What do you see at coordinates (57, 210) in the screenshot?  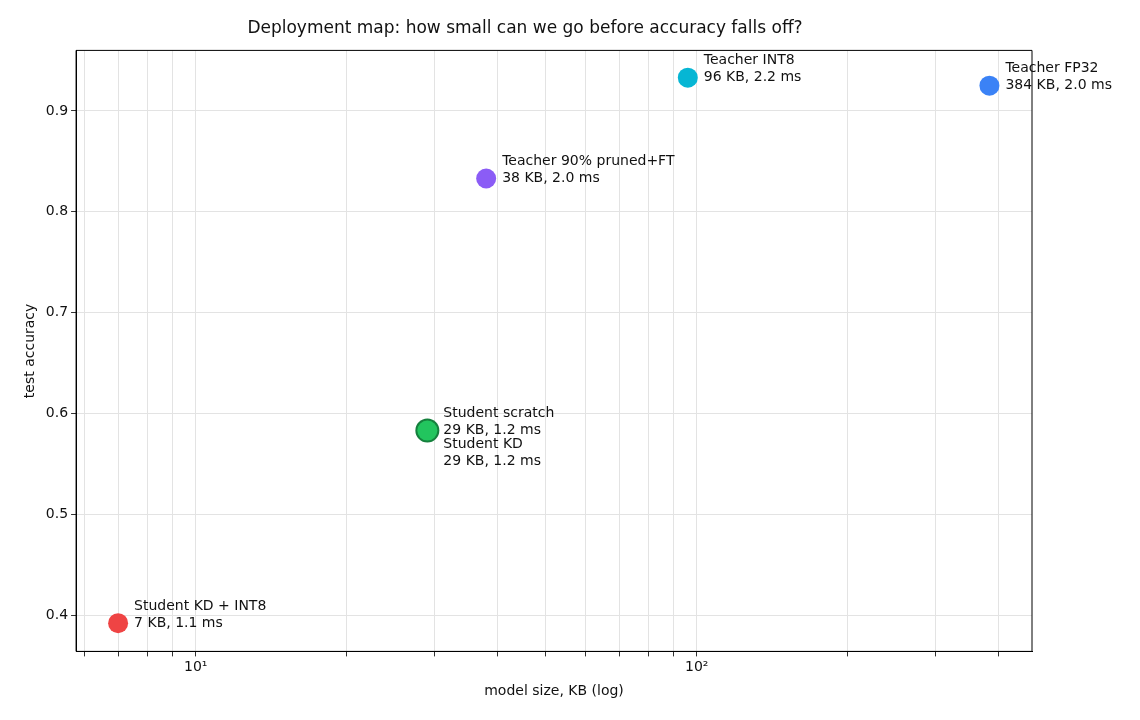 I see `y-tick-label: 0.8` at bounding box center [57, 210].